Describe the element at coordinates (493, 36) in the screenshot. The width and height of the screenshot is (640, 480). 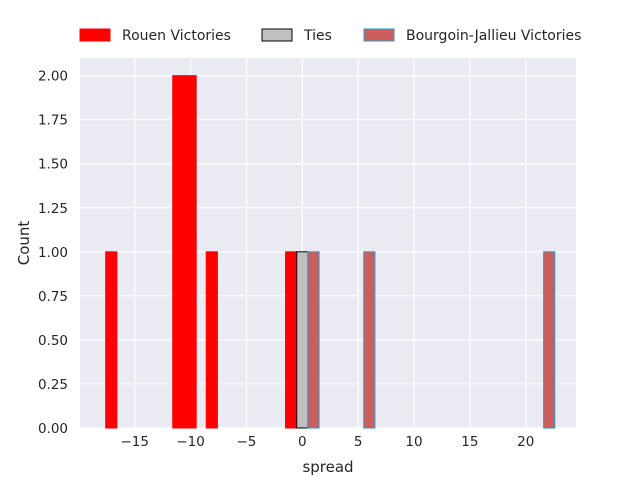
I see `legend-label: Bourgoin-Jallieu Victories` at that location.